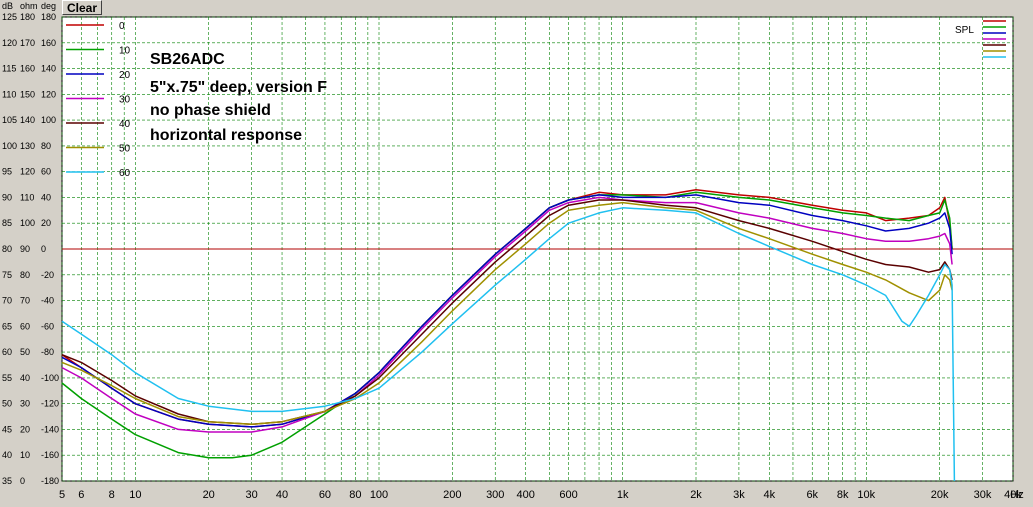 The height and width of the screenshot is (507, 1033). Describe the element at coordinates (48, 94) in the screenshot. I see `ytick-deg-label: 120` at that location.